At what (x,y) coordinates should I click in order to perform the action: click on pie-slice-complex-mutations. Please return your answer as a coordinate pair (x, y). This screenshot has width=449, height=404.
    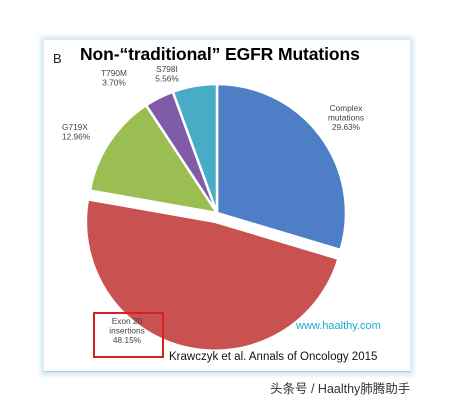
    Looking at the image, I should click on (281, 167).